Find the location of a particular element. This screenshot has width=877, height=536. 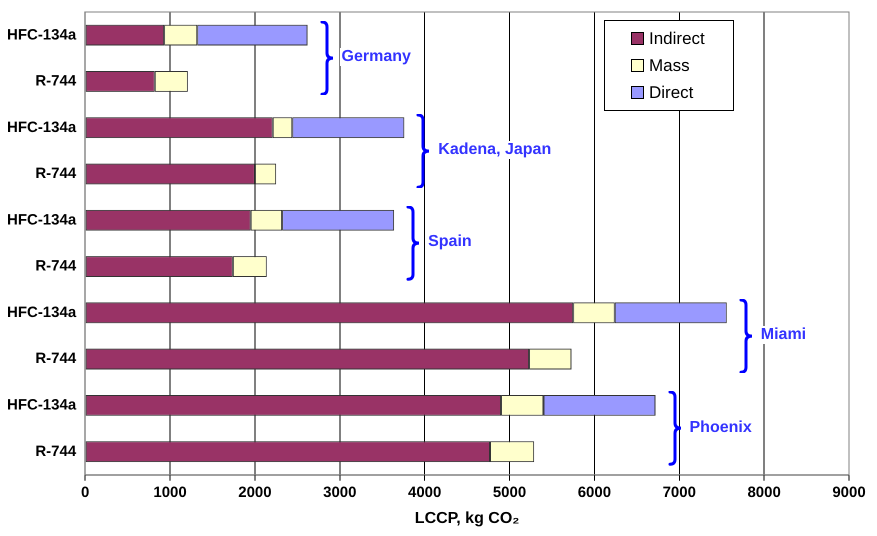

x-axis-title: LCCP, kg CO₂ is located at coordinates (467, 518).